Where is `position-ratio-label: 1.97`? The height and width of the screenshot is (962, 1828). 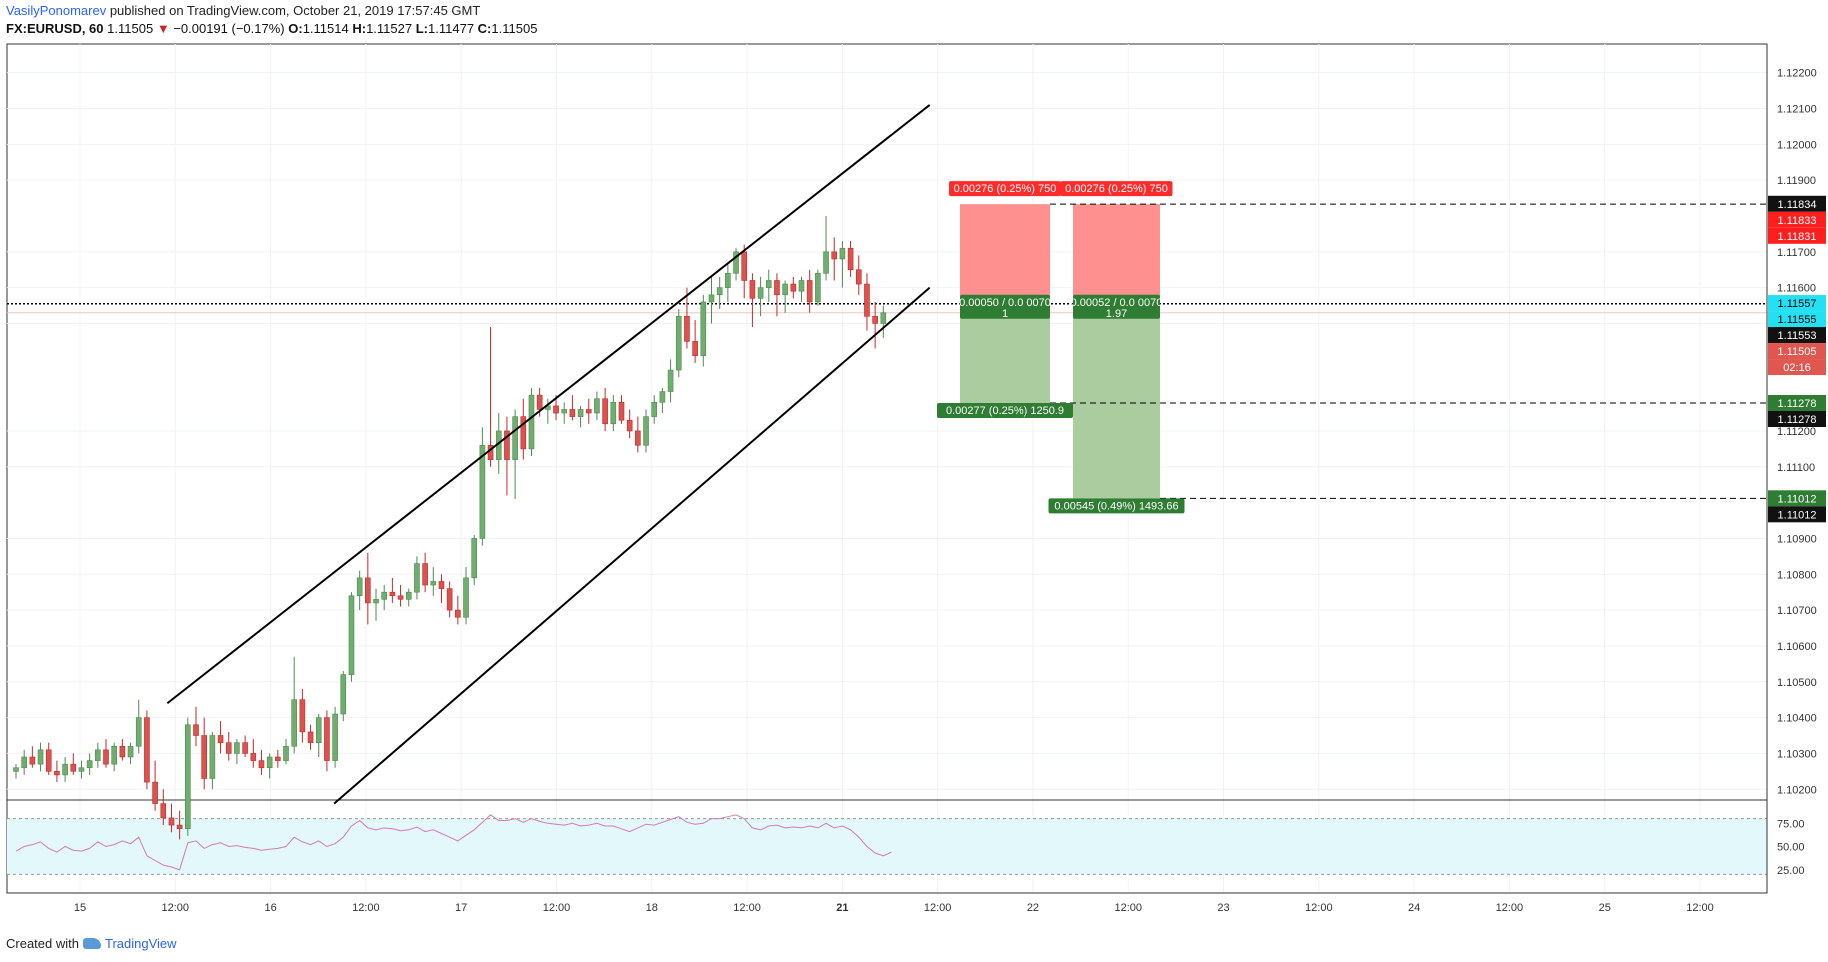
position-ratio-label: 1.97 is located at coordinates (1116, 314).